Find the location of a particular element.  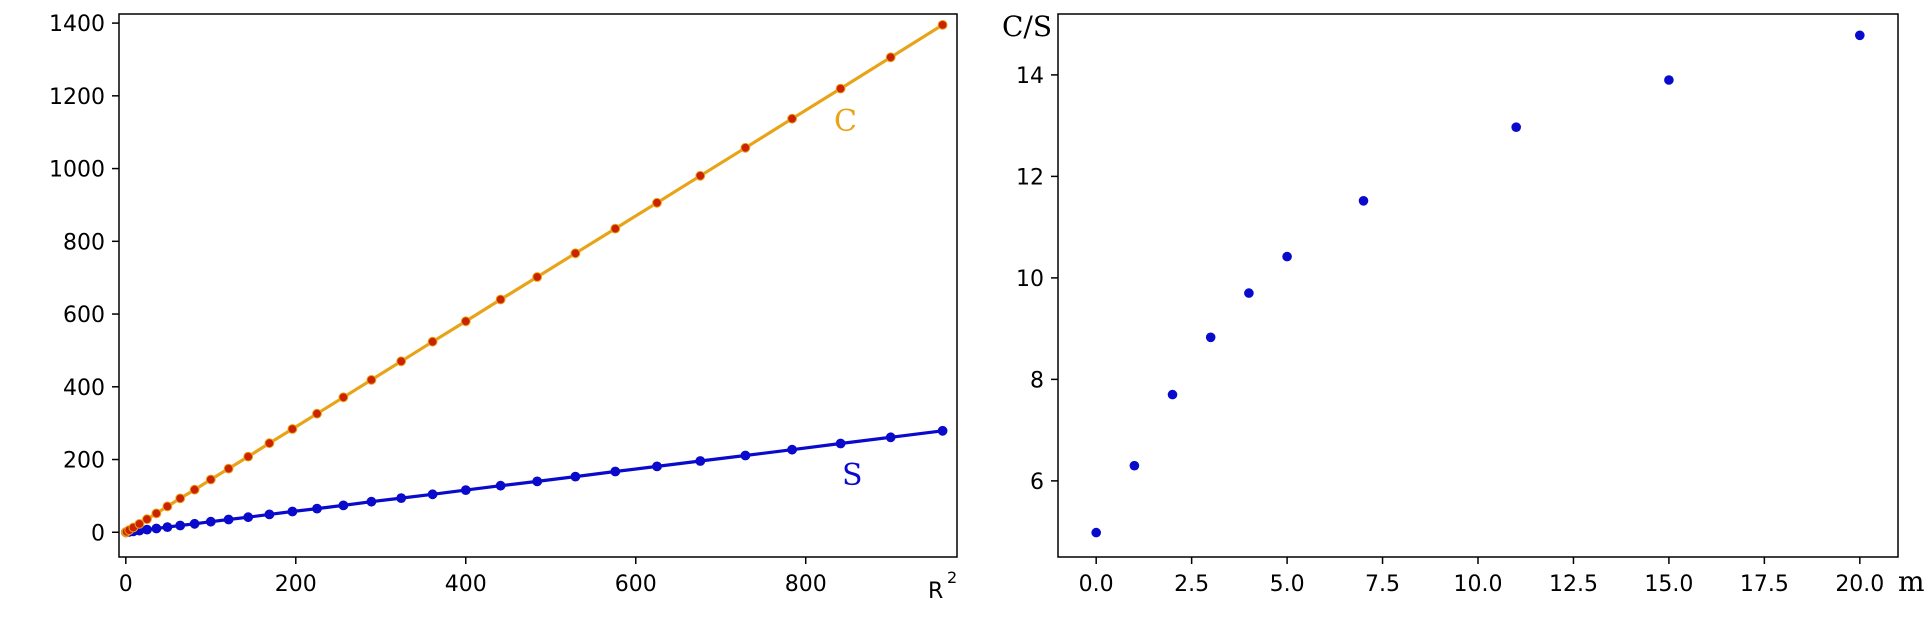

x-tick-label: 17.5 is located at coordinates (1764, 584).